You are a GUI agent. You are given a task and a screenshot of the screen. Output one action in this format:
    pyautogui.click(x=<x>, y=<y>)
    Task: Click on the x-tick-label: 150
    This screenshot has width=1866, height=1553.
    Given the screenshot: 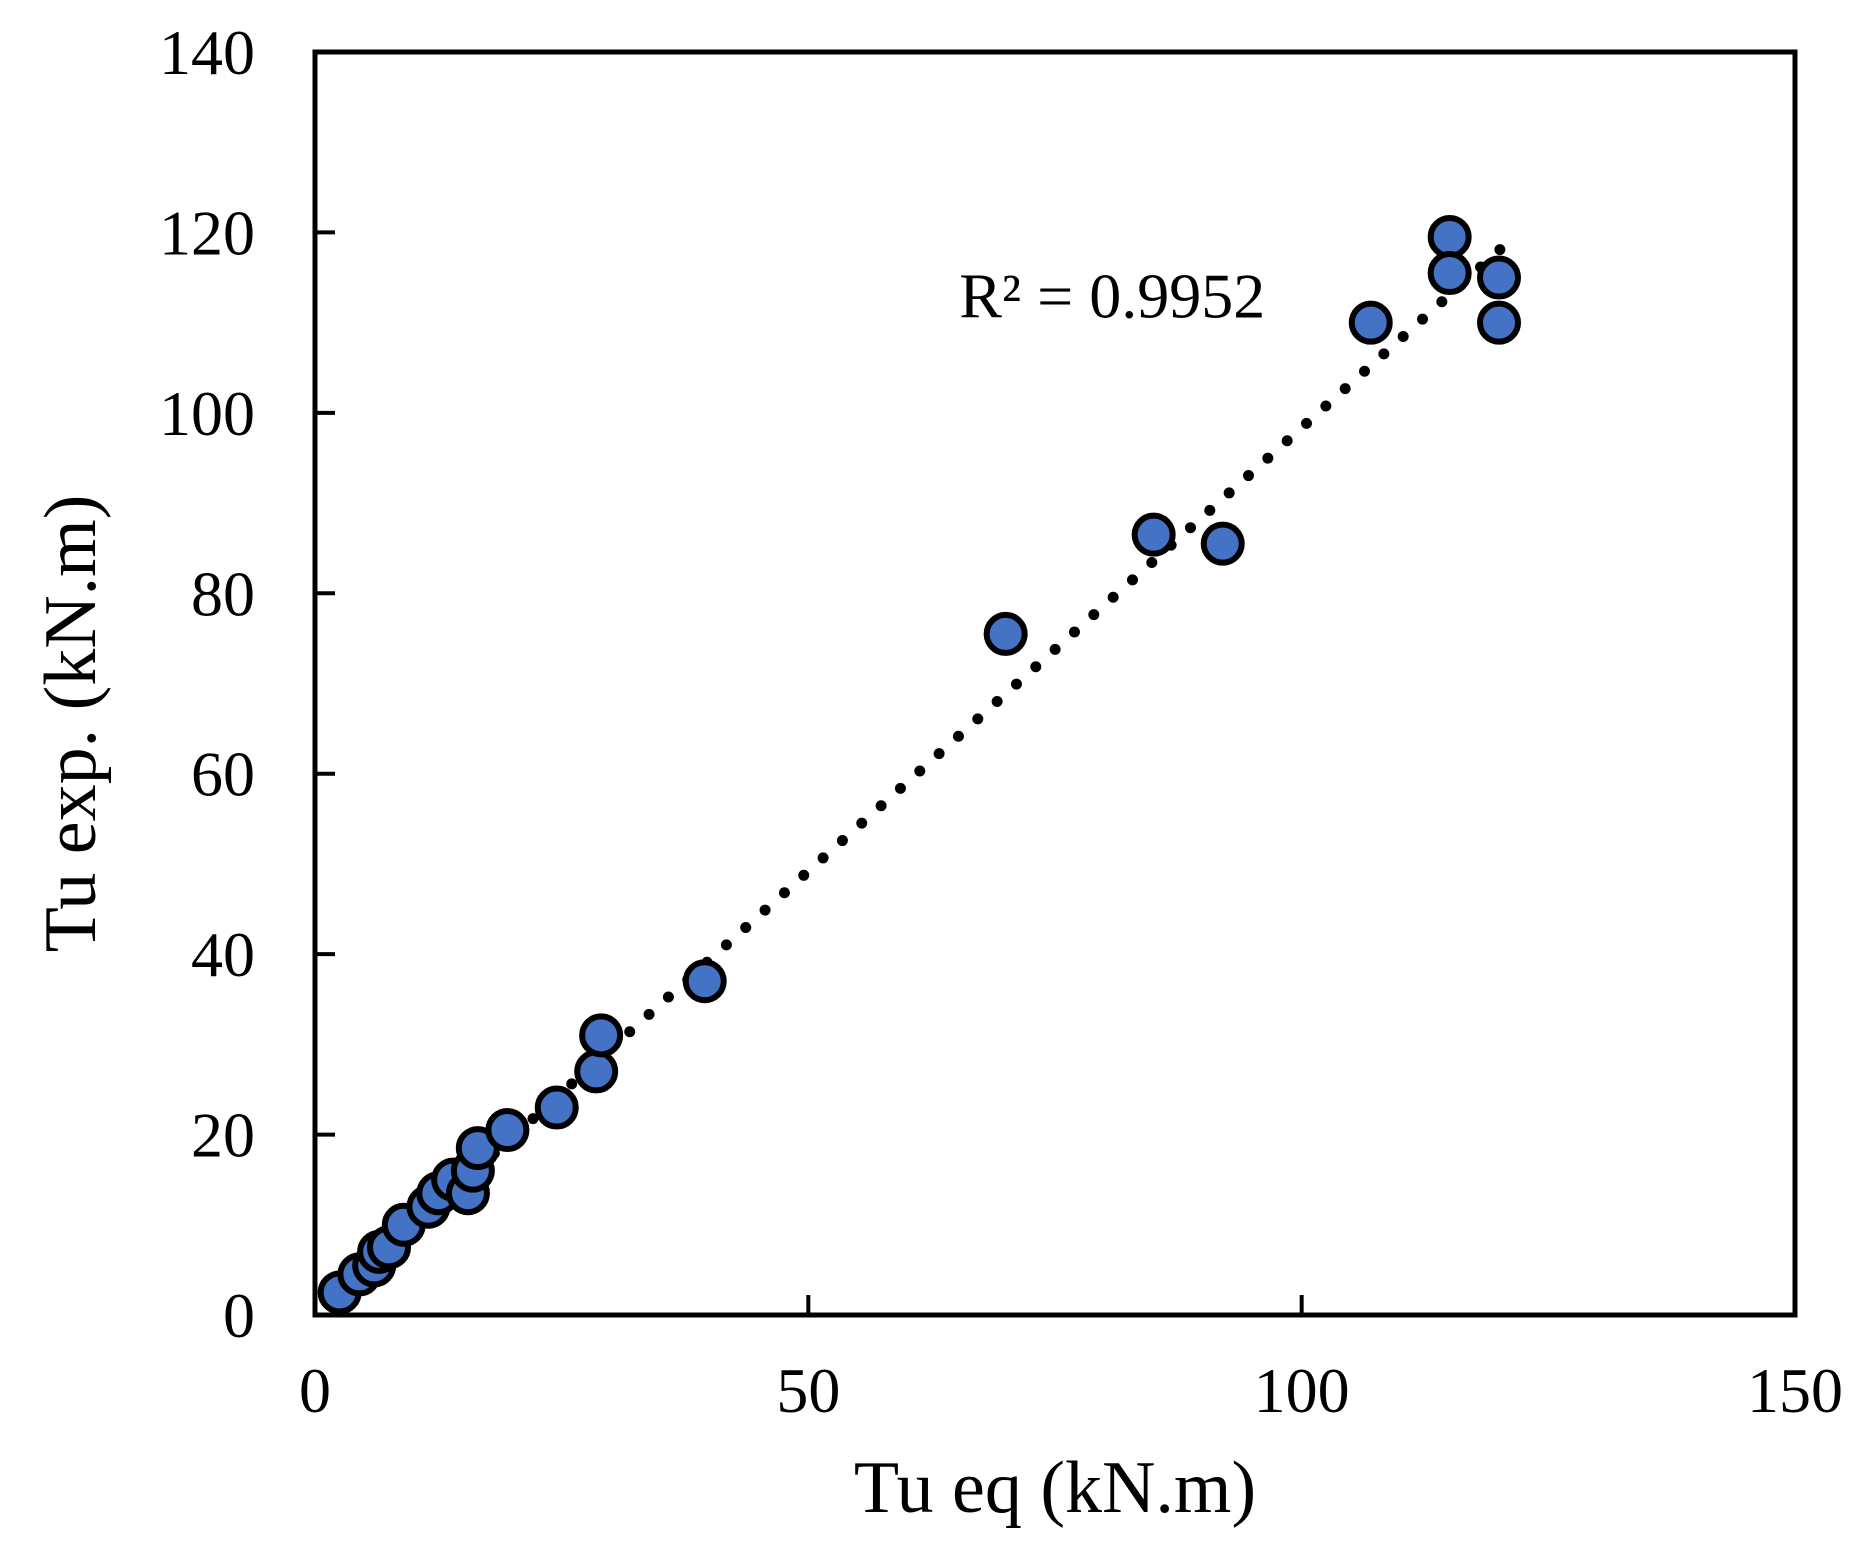 What is the action you would take?
    pyautogui.click(x=1795, y=1390)
    